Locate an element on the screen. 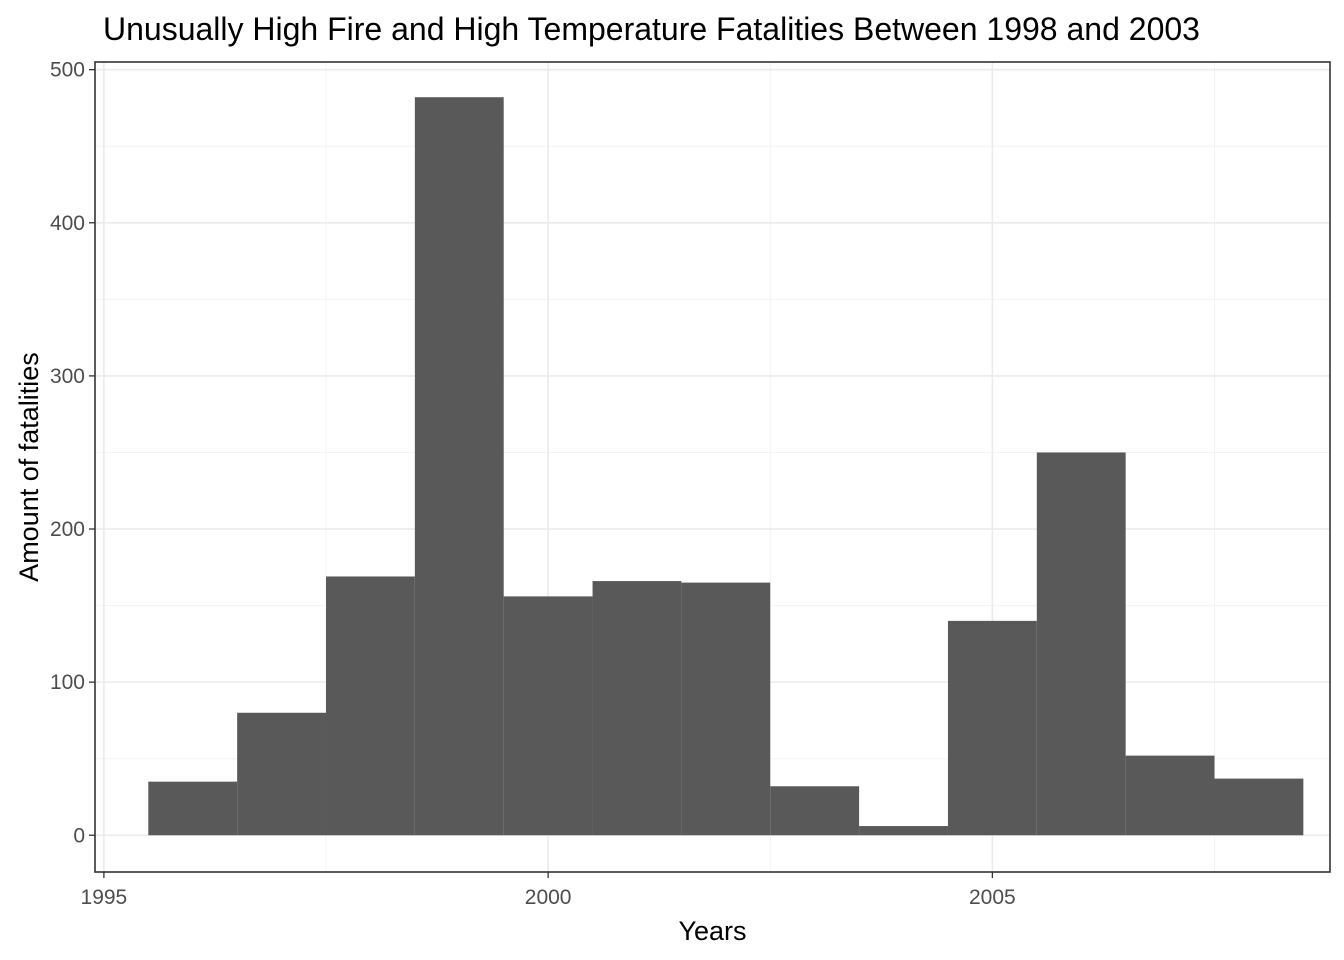  y-tick-label: 400 is located at coordinates (67, 223).